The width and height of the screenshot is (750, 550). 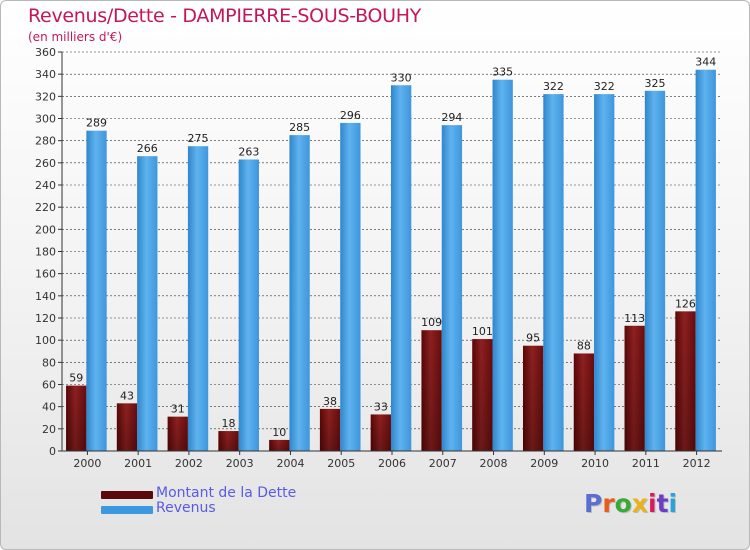 I want to click on y-tick-label: 40, so click(x=49, y=407).